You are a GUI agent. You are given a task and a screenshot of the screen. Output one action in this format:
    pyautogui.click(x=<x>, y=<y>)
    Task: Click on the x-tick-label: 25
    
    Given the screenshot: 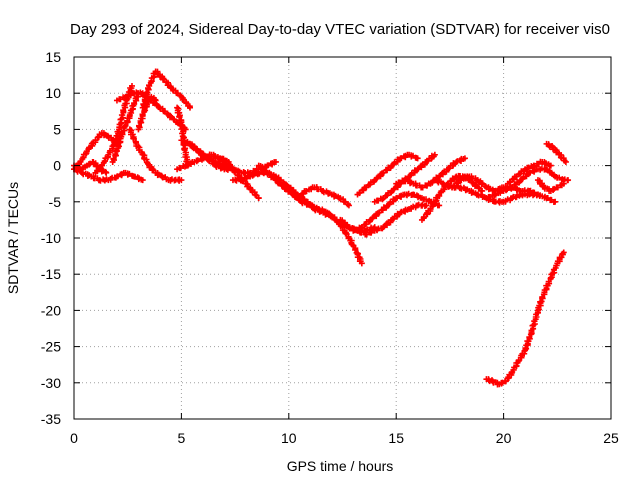 What is the action you would take?
    pyautogui.click(x=611, y=438)
    